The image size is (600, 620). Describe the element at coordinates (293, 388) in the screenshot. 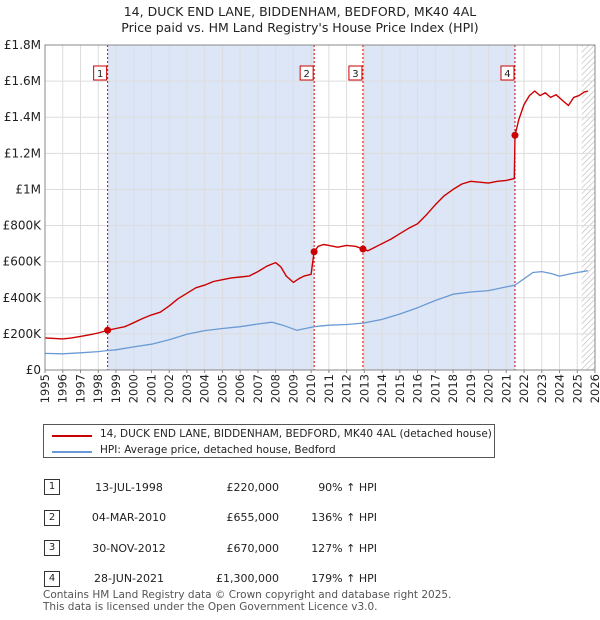

I see `x-tick-label: 2009` at that location.